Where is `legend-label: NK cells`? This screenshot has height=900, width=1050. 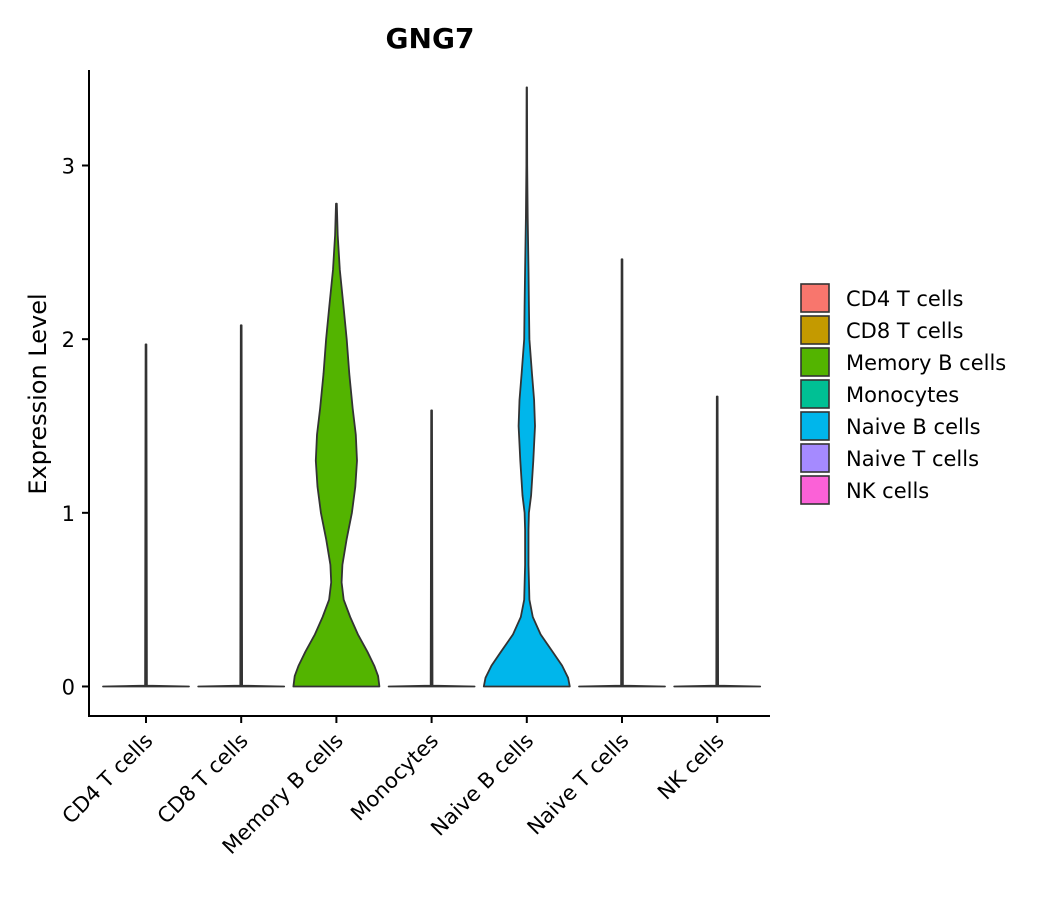
legend-label: NK cells is located at coordinates (887, 491).